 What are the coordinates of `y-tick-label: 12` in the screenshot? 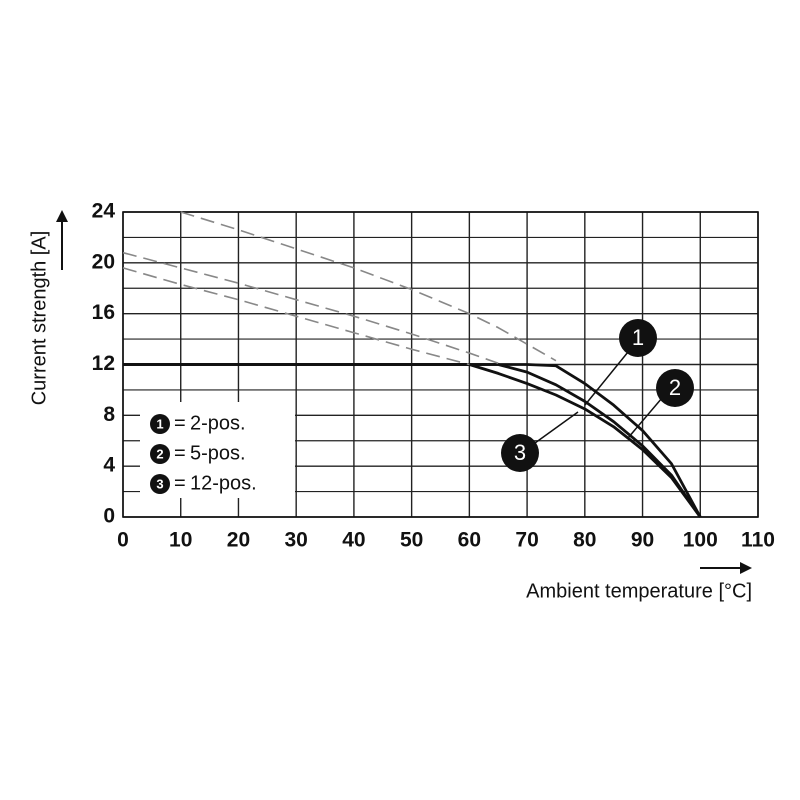 It's located at (103, 363).